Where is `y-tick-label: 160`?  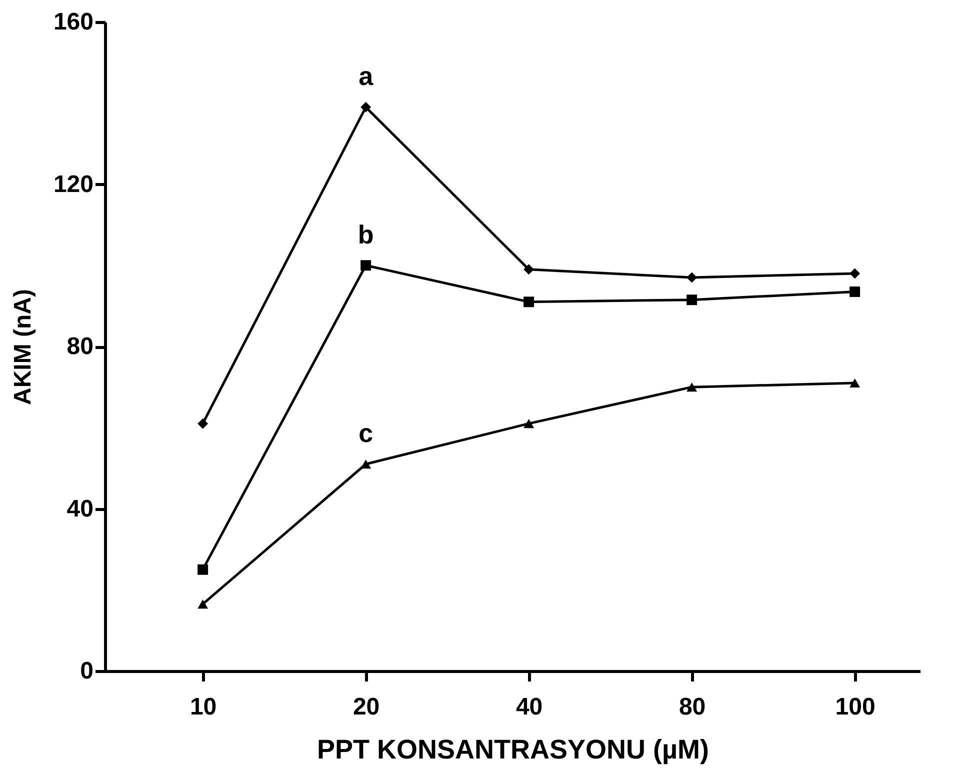
y-tick-label: 160 is located at coordinates (73, 22).